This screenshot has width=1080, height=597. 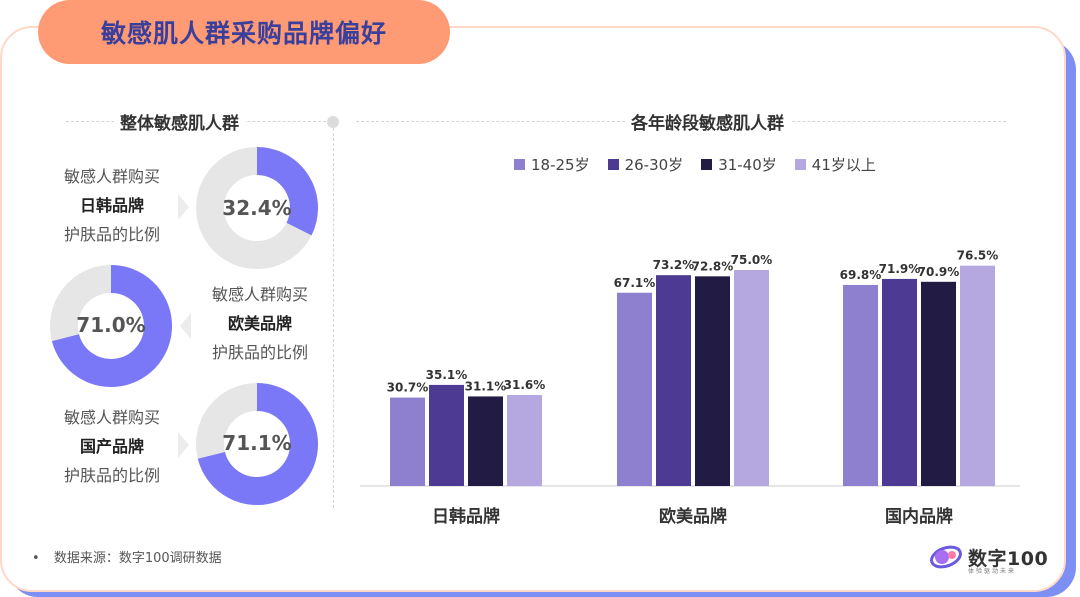 What do you see at coordinates (752, 260) in the screenshot?
I see `bar-value-label: 75.0%` at bounding box center [752, 260].